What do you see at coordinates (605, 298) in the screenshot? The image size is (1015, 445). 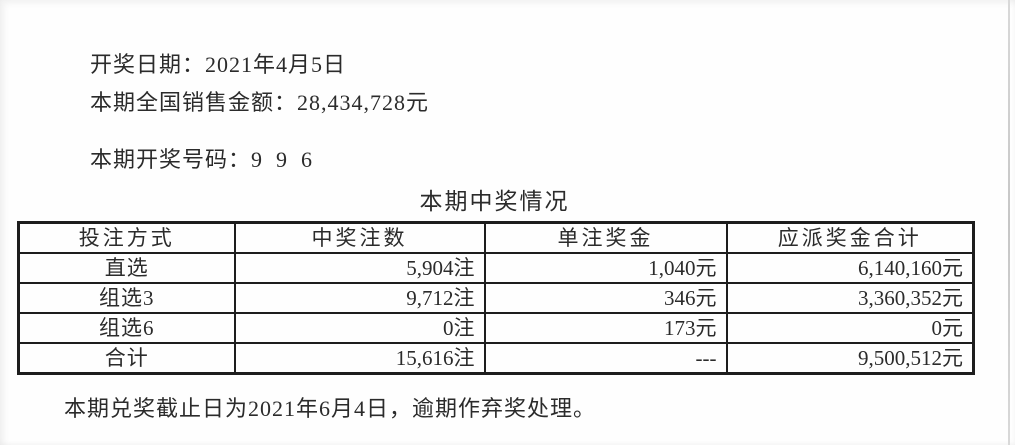 I see `prize-per-bet-cell: 346元` at bounding box center [605, 298].